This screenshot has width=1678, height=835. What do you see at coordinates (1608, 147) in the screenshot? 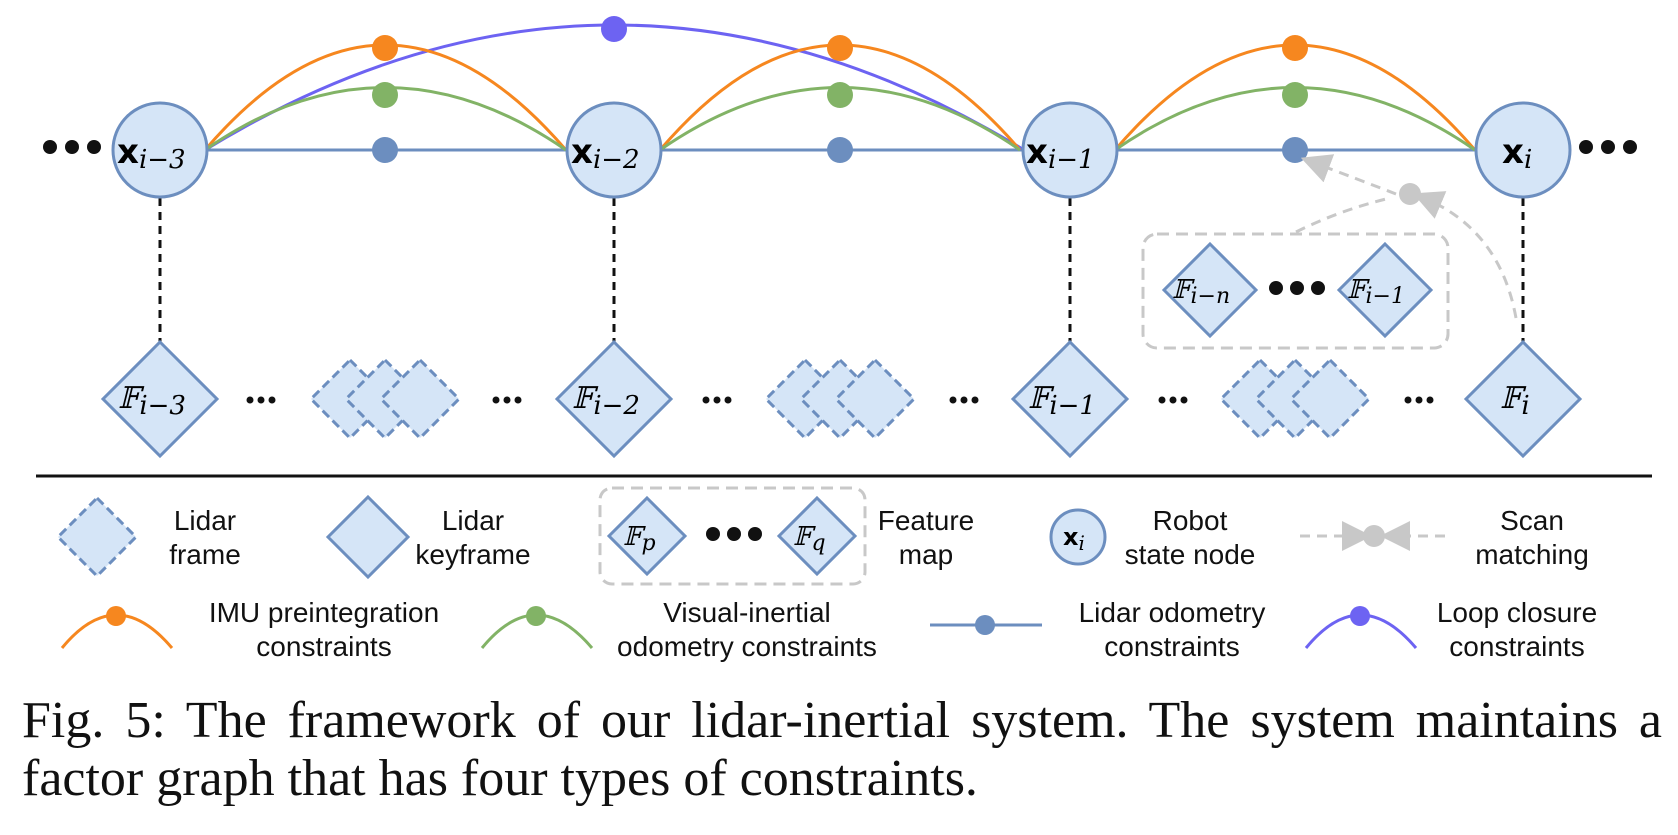
I see `right-ellipsis` at bounding box center [1608, 147].